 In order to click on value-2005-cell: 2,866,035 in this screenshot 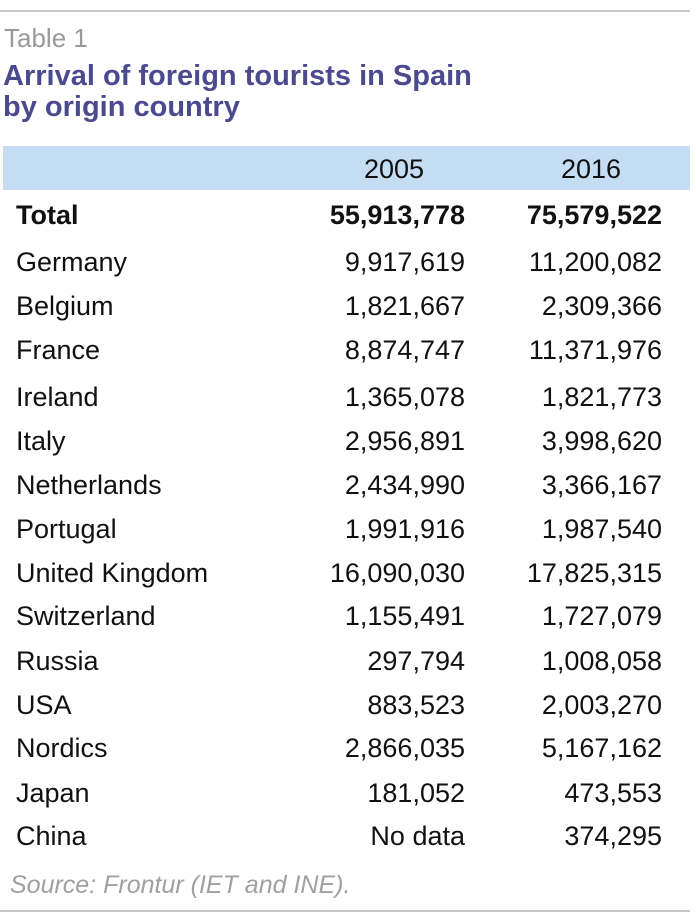, I will do `click(404, 748)`.